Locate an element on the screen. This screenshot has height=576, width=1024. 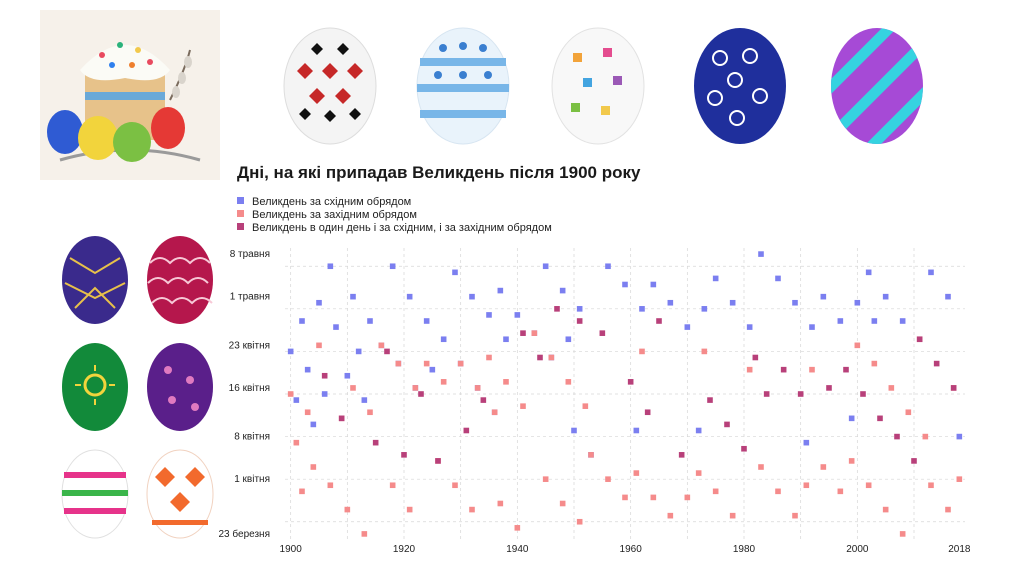
egg-blue-swirls is located at coordinates (740, 86).